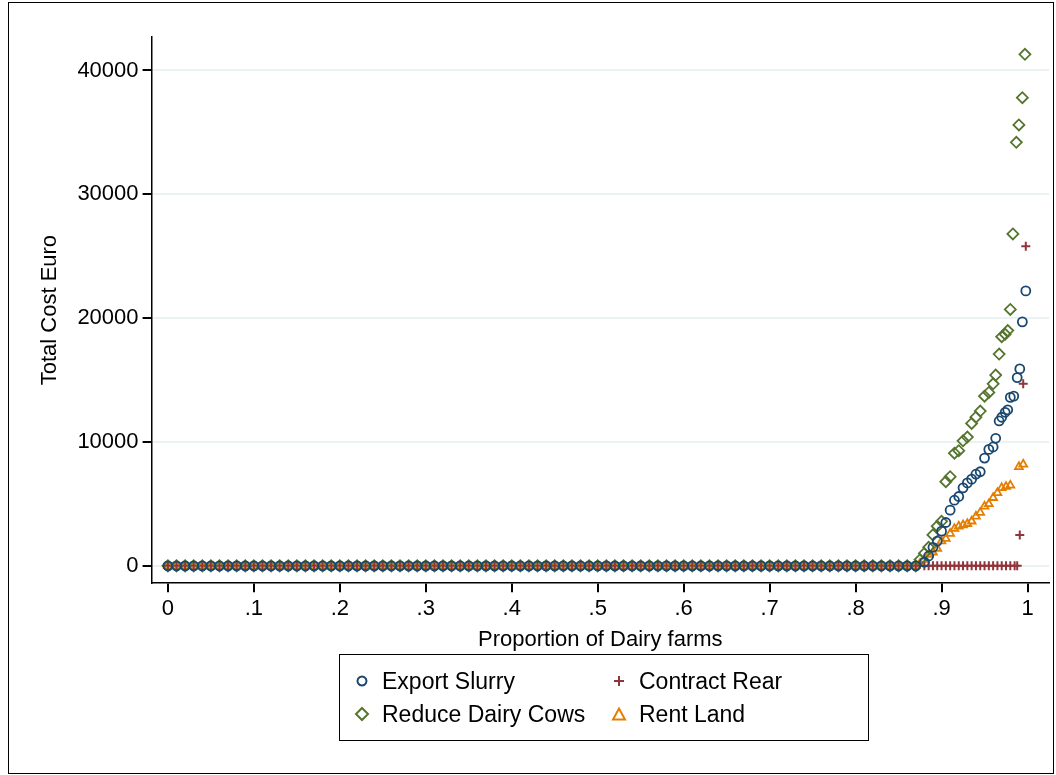 This screenshot has height=775, width=1056. What do you see at coordinates (108, 317) in the screenshot?
I see `y-tick-label: 20000` at bounding box center [108, 317].